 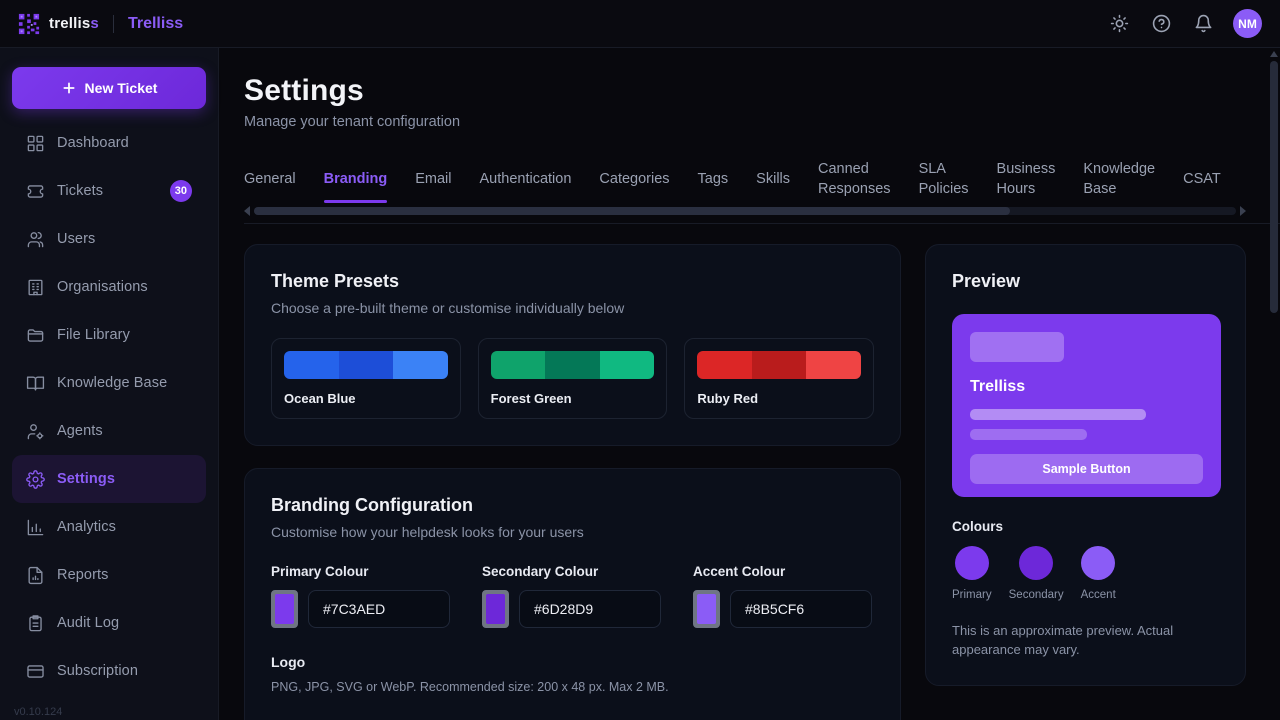 What do you see at coordinates (1119, 24) in the screenshot?
I see `theme-toggle-button` at bounding box center [1119, 24].